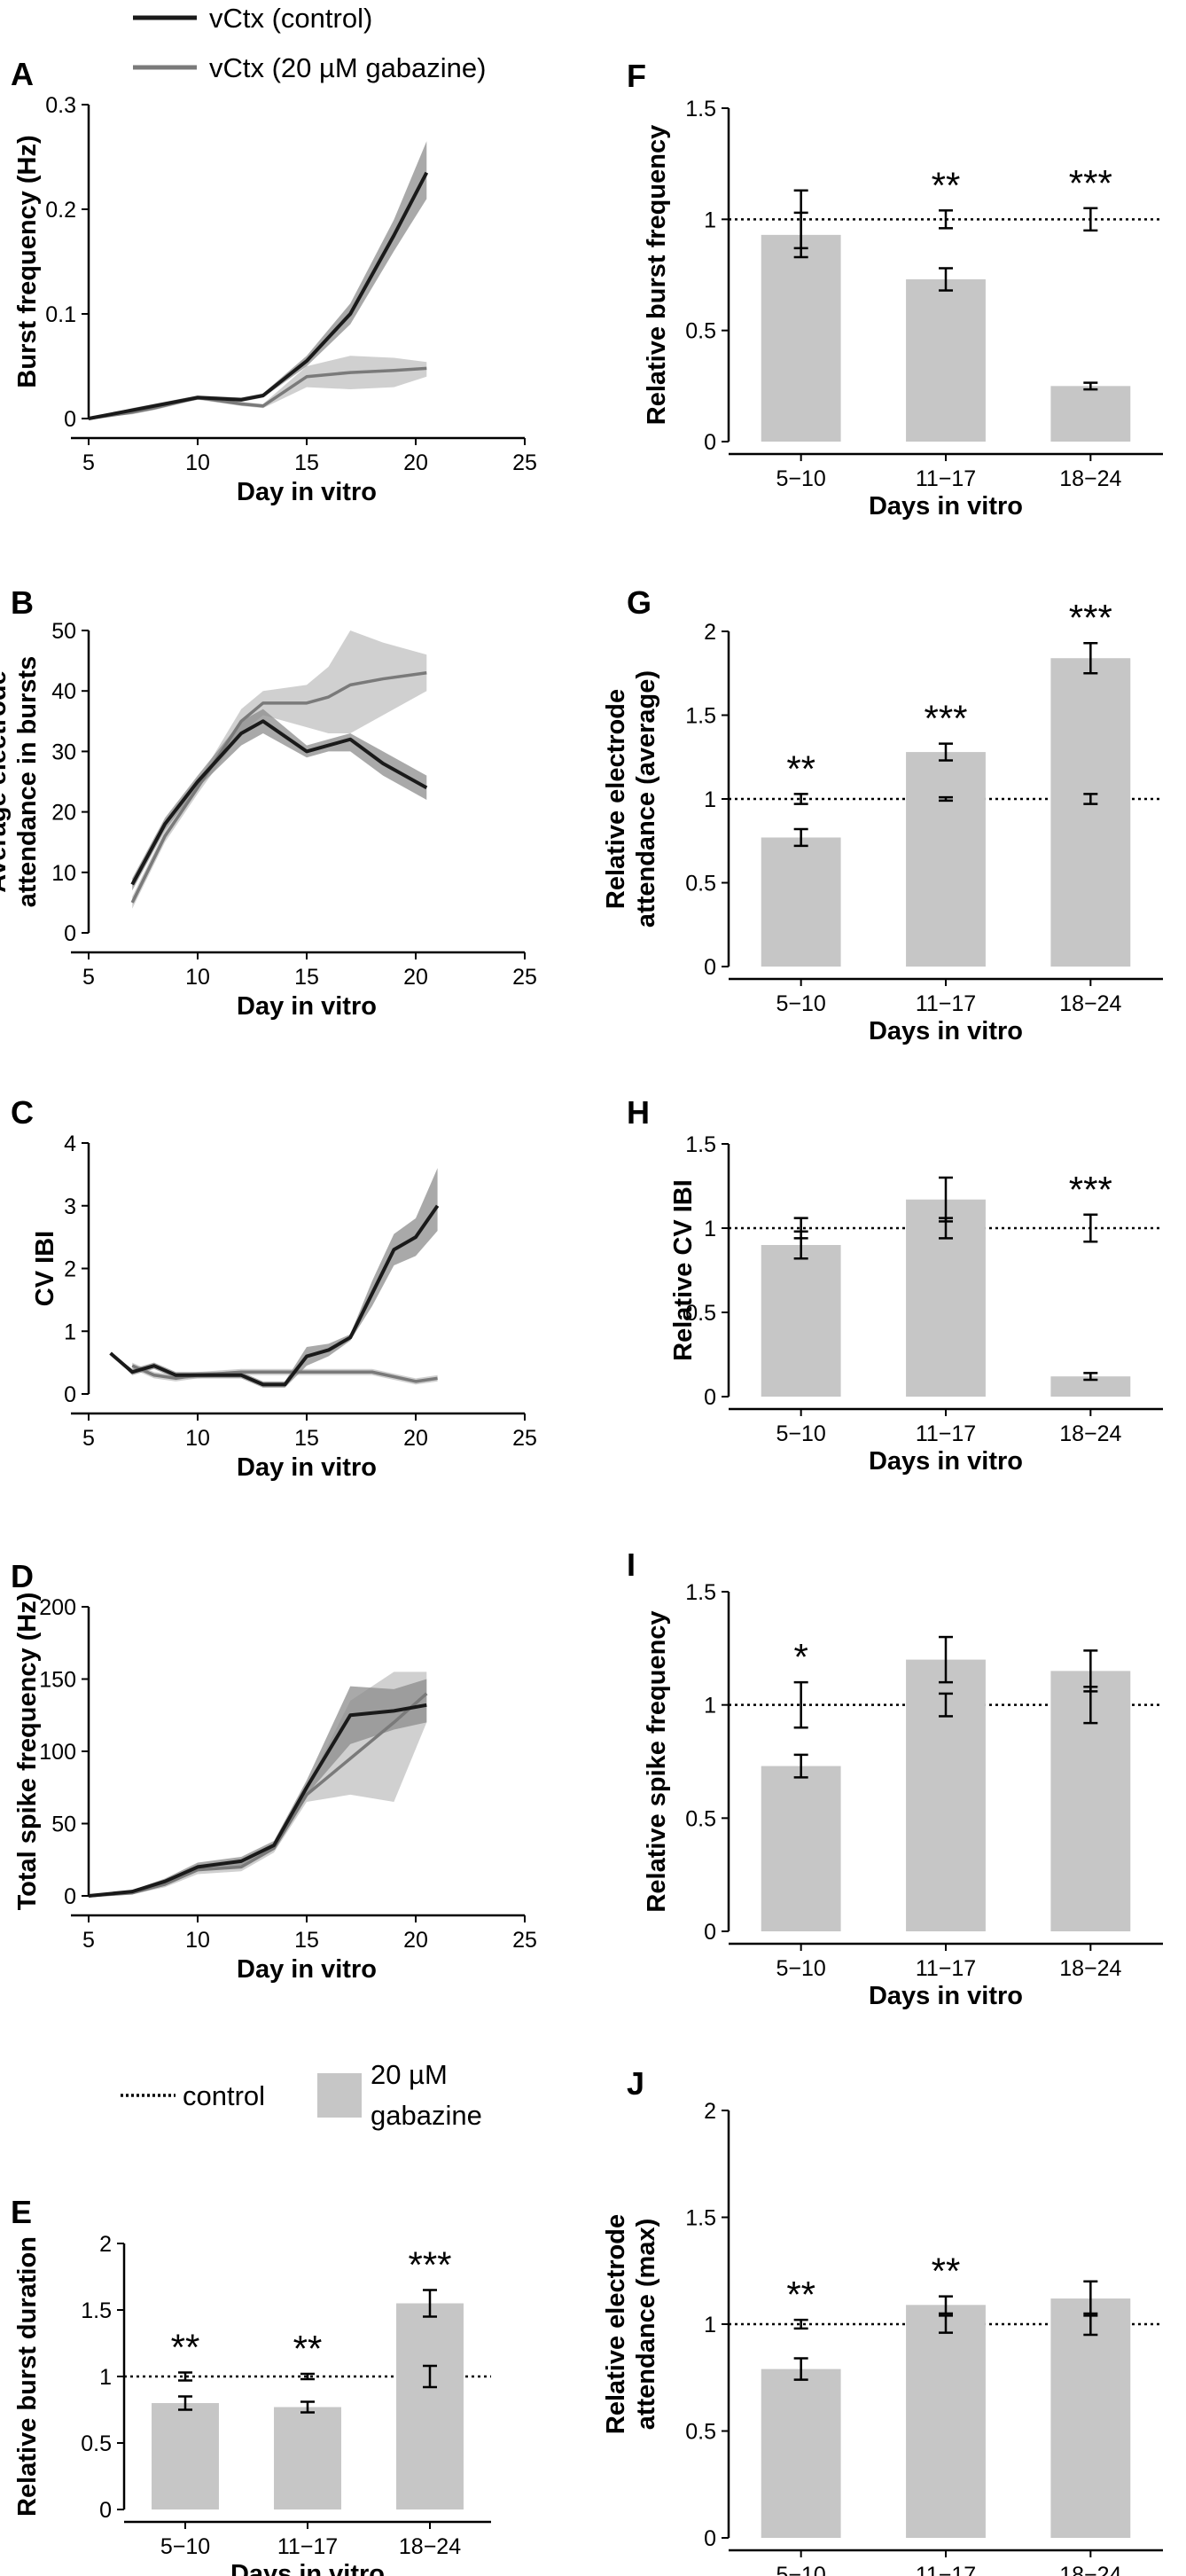  What do you see at coordinates (22, 2212) in the screenshot?
I see `panel-label: E` at bounding box center [22, 2212].